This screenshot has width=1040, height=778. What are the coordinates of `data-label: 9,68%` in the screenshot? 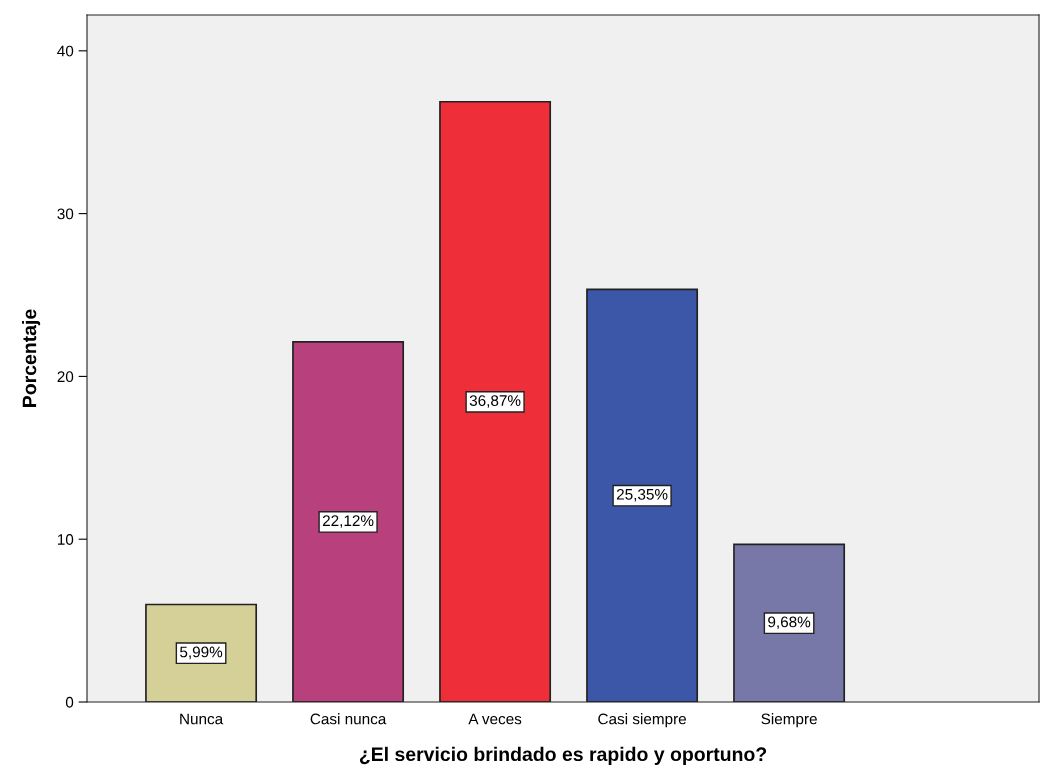 It's located at (789, 623).